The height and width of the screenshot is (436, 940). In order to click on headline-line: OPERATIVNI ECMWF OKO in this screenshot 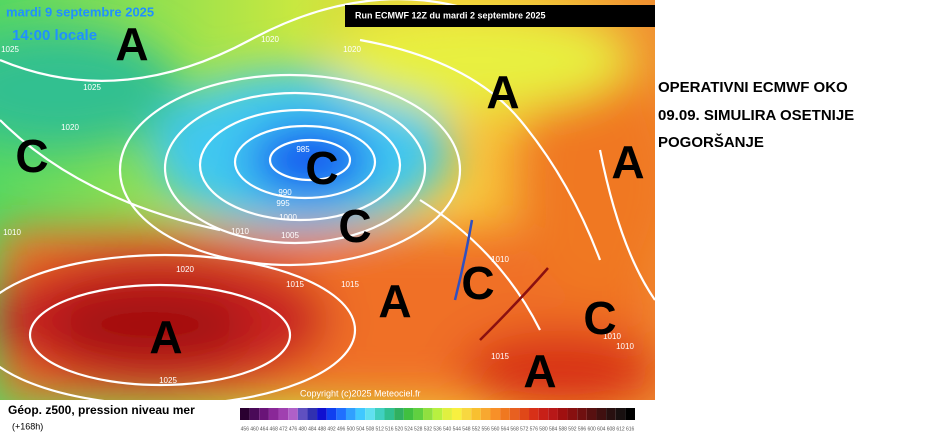, I will do `click(753, 87)`.